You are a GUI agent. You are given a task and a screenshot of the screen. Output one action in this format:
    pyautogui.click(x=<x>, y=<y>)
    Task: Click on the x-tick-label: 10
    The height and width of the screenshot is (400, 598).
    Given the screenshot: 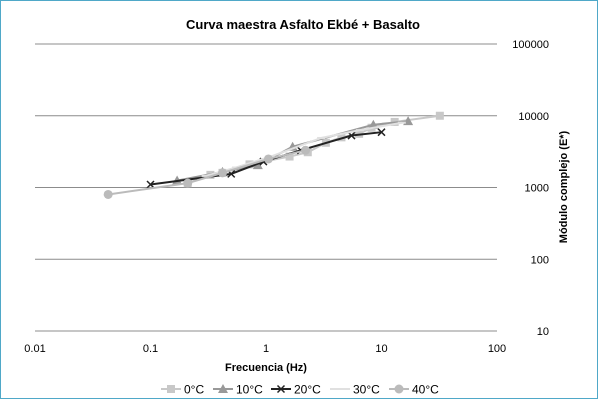 What is the action you would take?
    pyautogui.click(x=381, y=349)
    